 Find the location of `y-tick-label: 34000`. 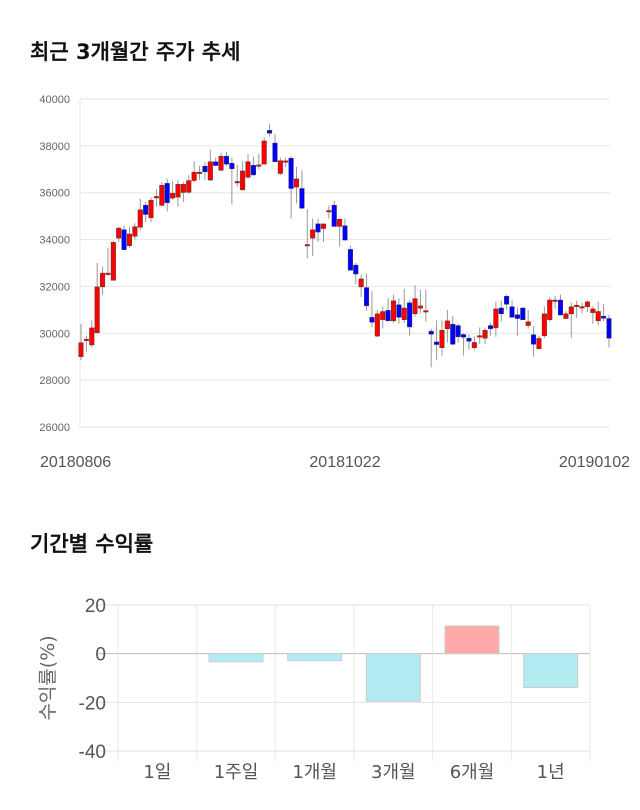

y-tick-label: 34000 is located at coordinates (54, 241).